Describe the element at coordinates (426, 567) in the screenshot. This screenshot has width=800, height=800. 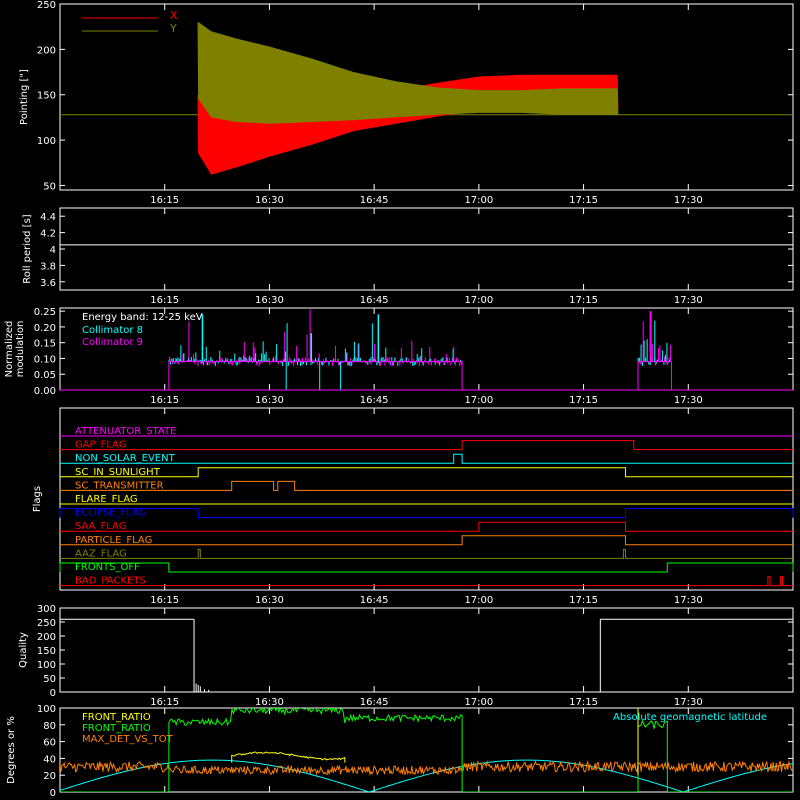
I see `flag-line-fronts-off` at that location.